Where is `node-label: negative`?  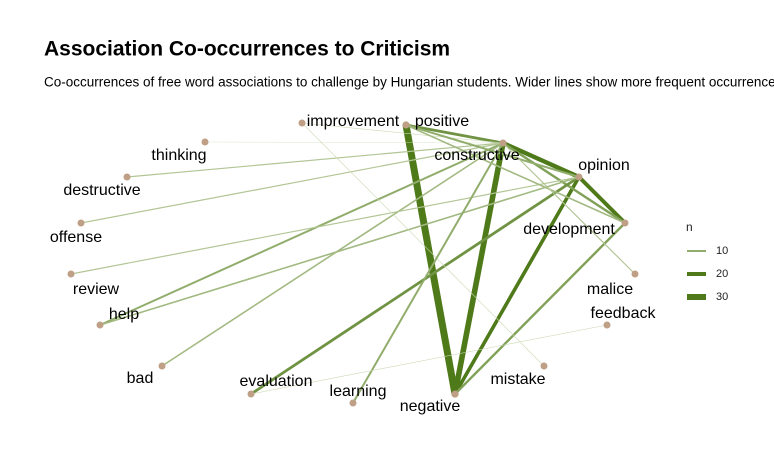
node-label: negative is located at coordinates (430, 406).